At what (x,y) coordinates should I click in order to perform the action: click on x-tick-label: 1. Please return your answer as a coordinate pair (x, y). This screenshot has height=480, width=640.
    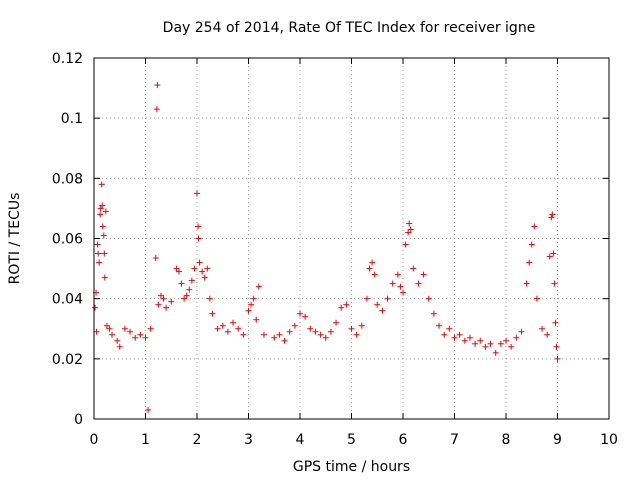
    Looking at the image, I should click on (145, 440).